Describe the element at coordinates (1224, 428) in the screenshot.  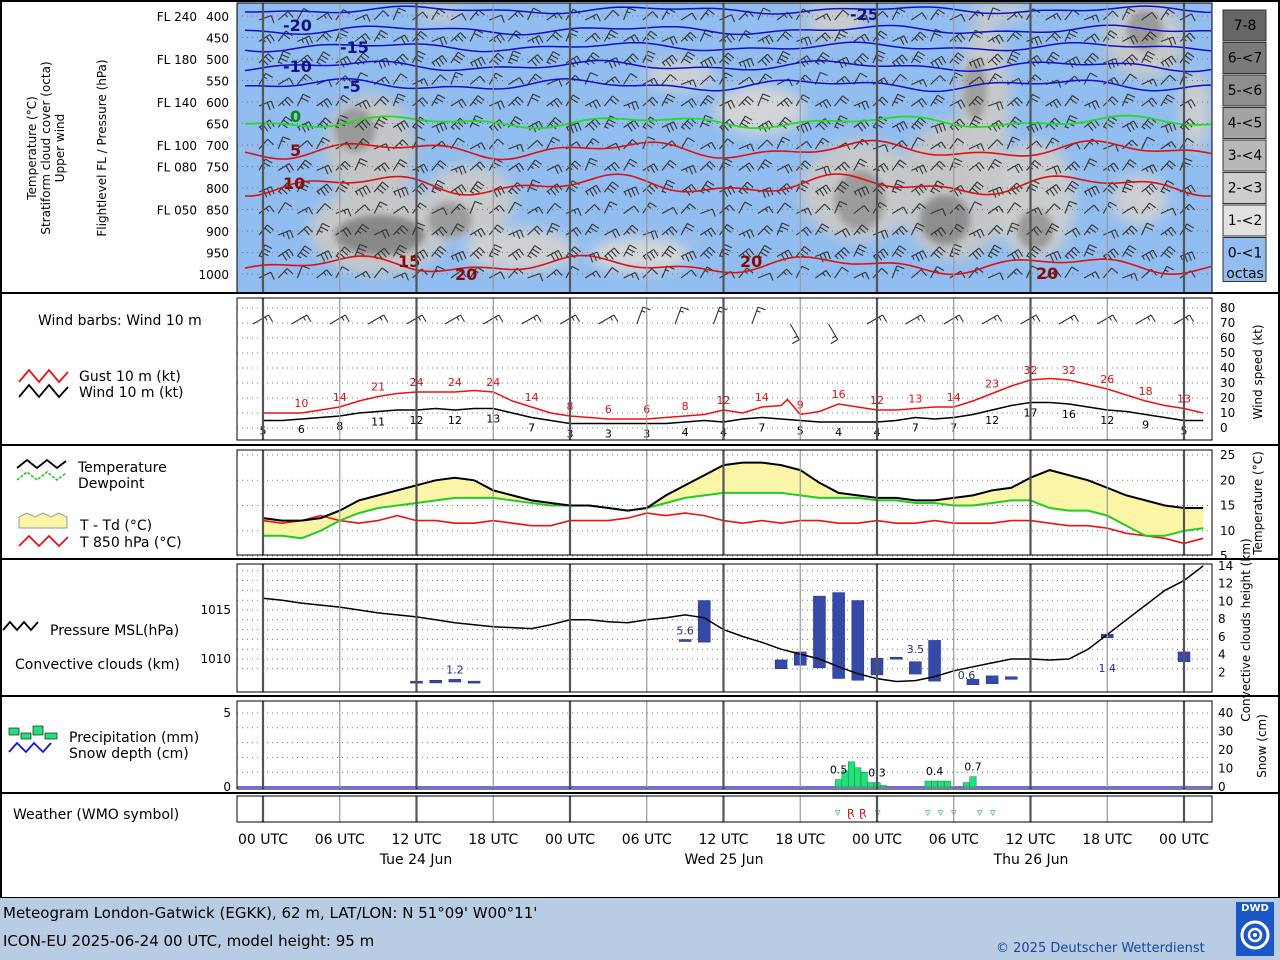
I see `wind-tick-label: 0` at that location.